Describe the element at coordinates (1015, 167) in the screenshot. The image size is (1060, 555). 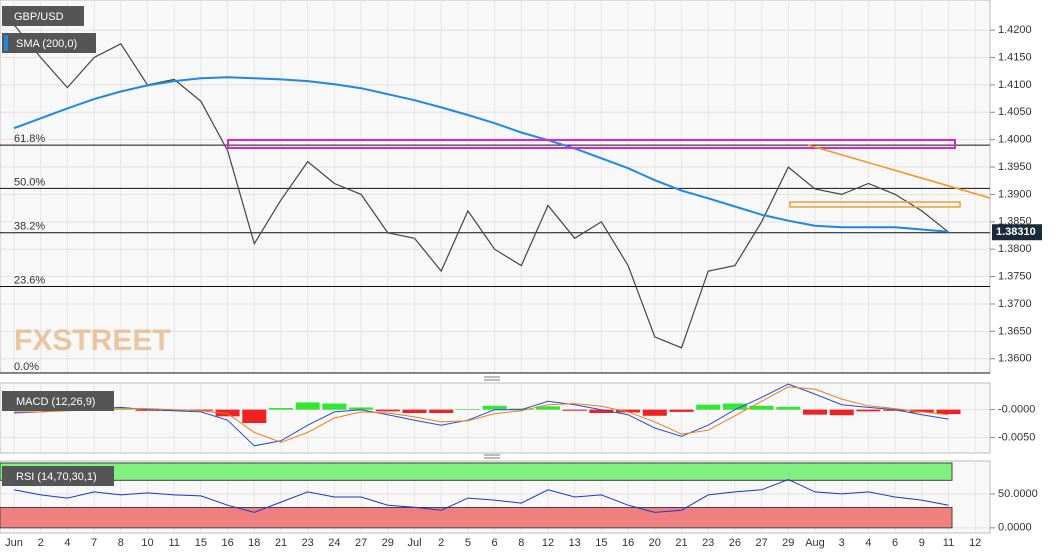
I see `y-tick-label: 1.3950` at that location.